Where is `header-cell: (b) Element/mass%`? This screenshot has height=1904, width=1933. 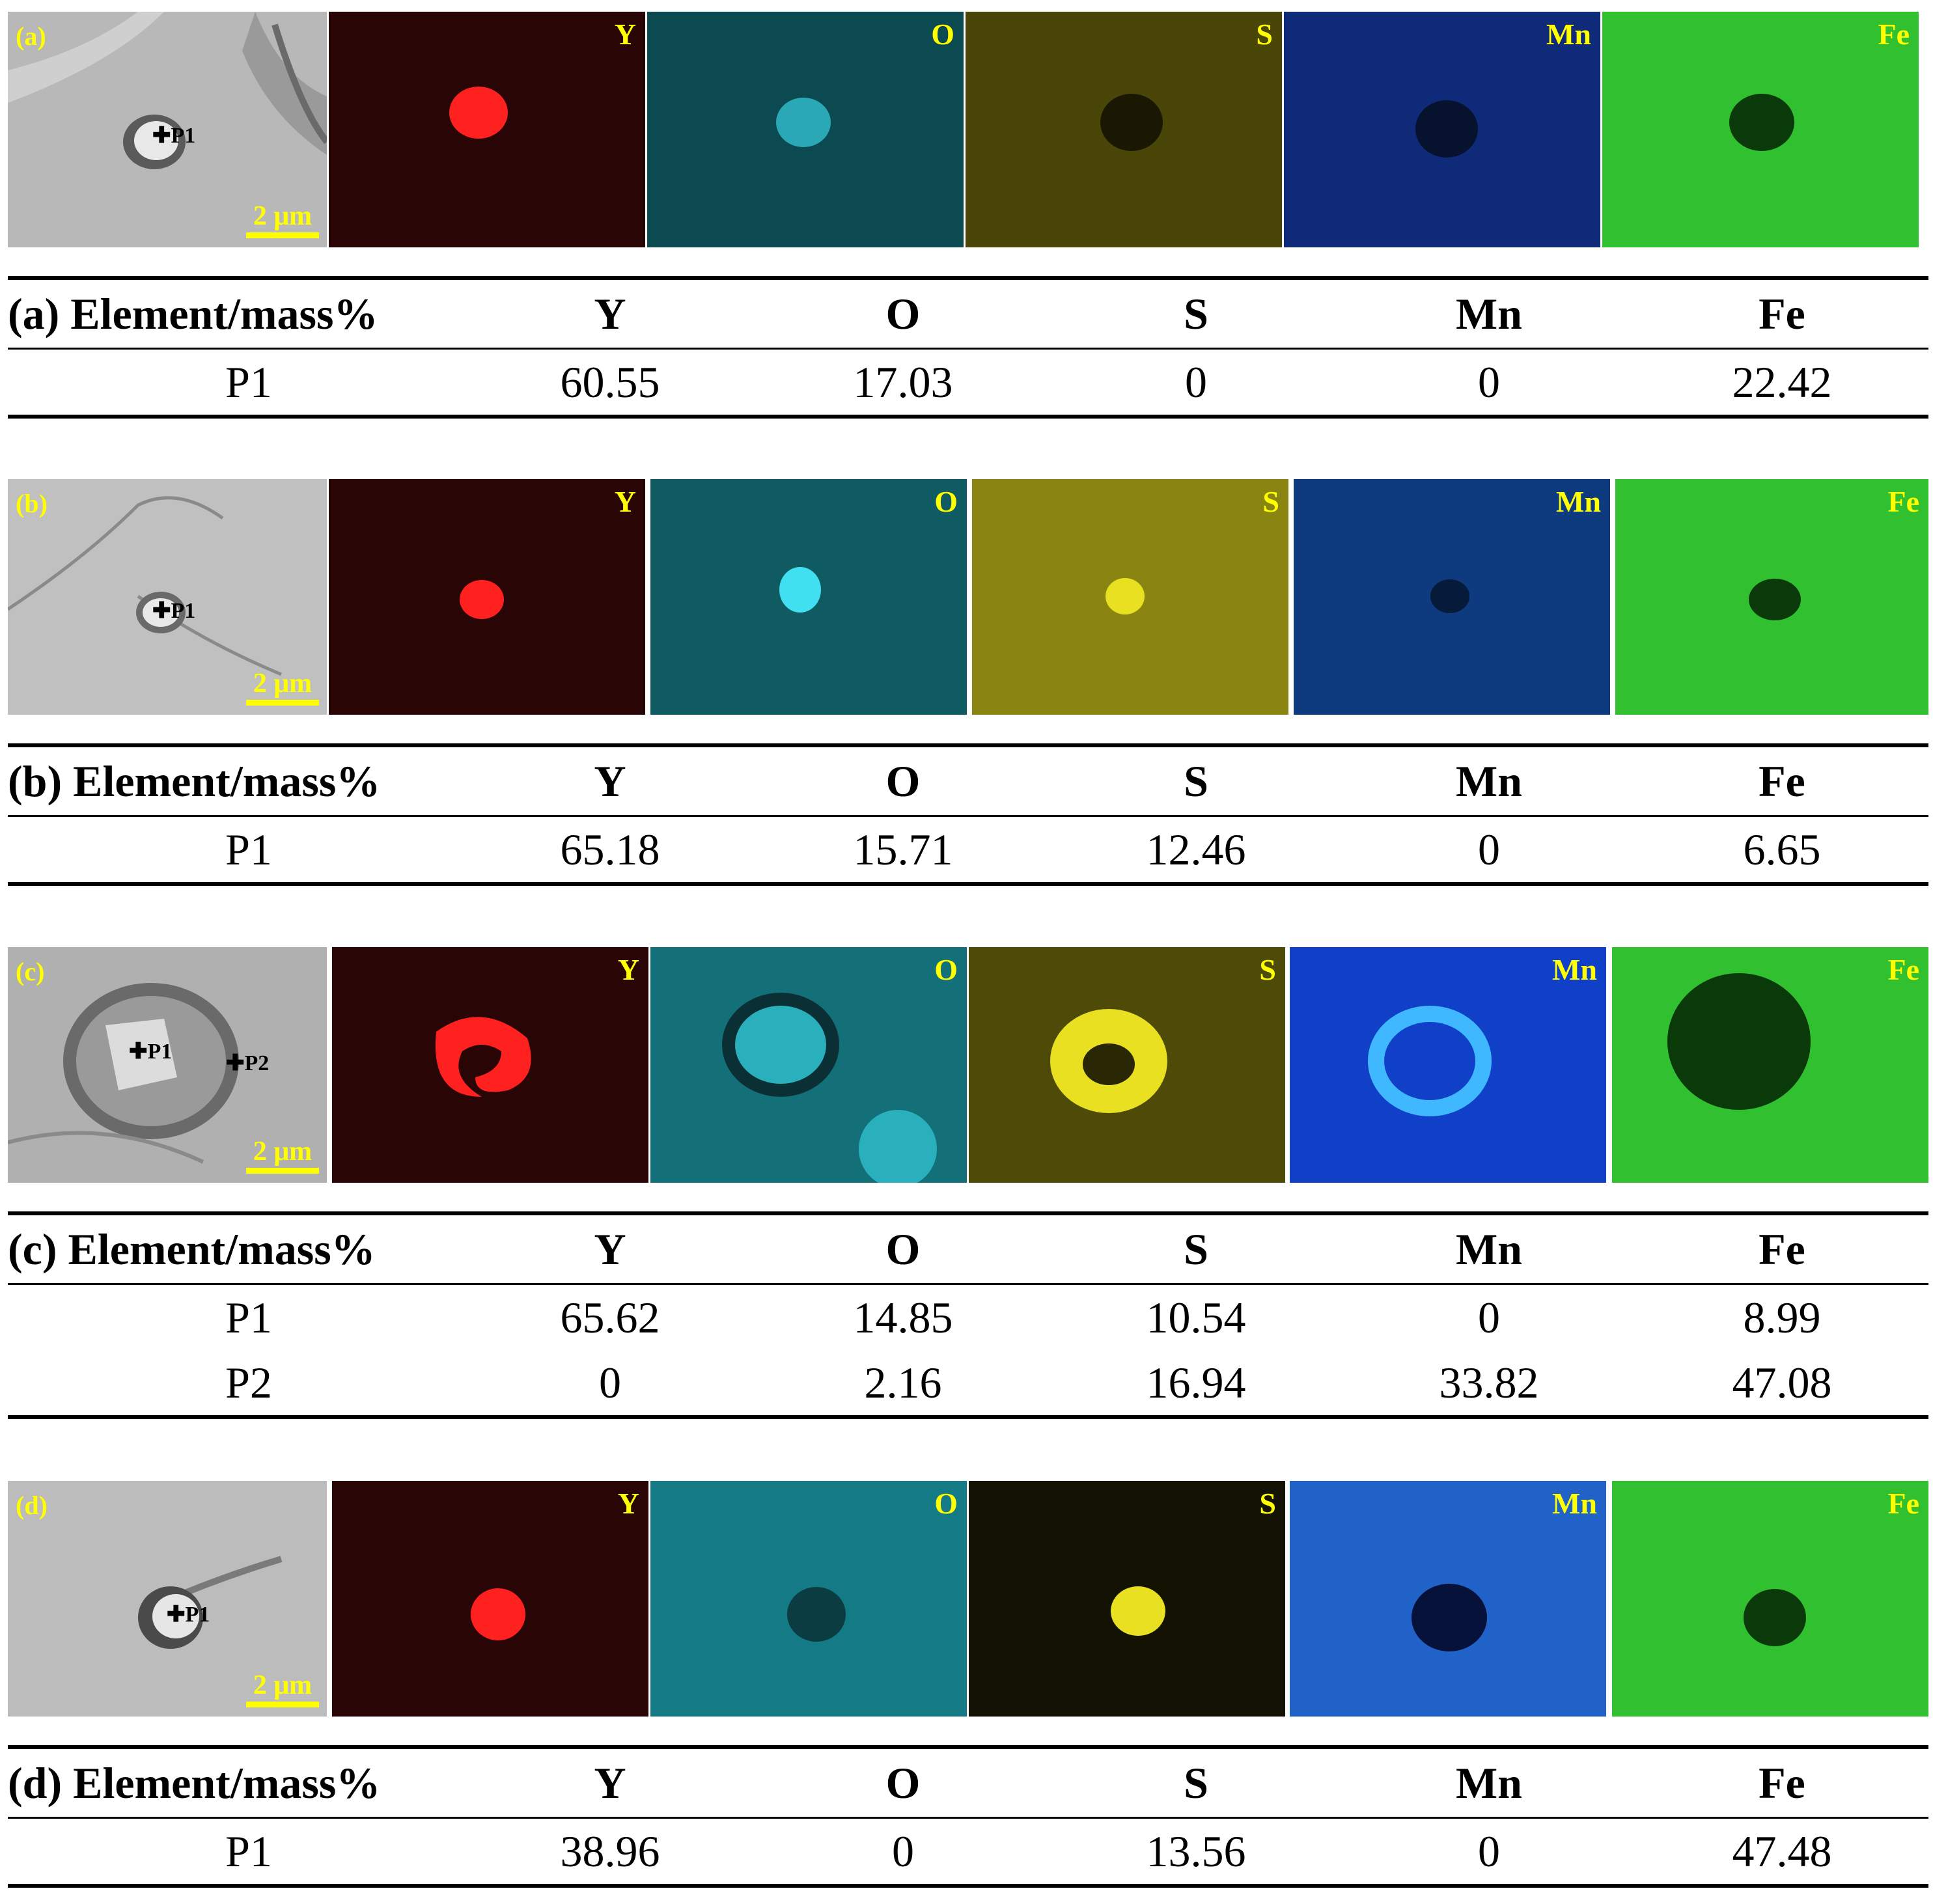 header-cell: (b) Element/mass% is located at coordinates (236, 780).